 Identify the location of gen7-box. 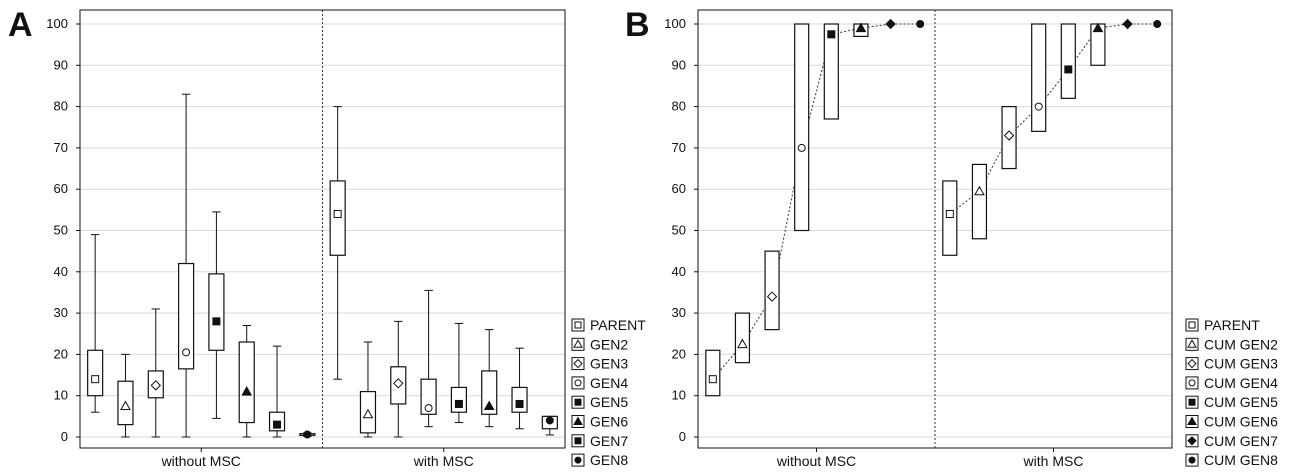
(519, 399).